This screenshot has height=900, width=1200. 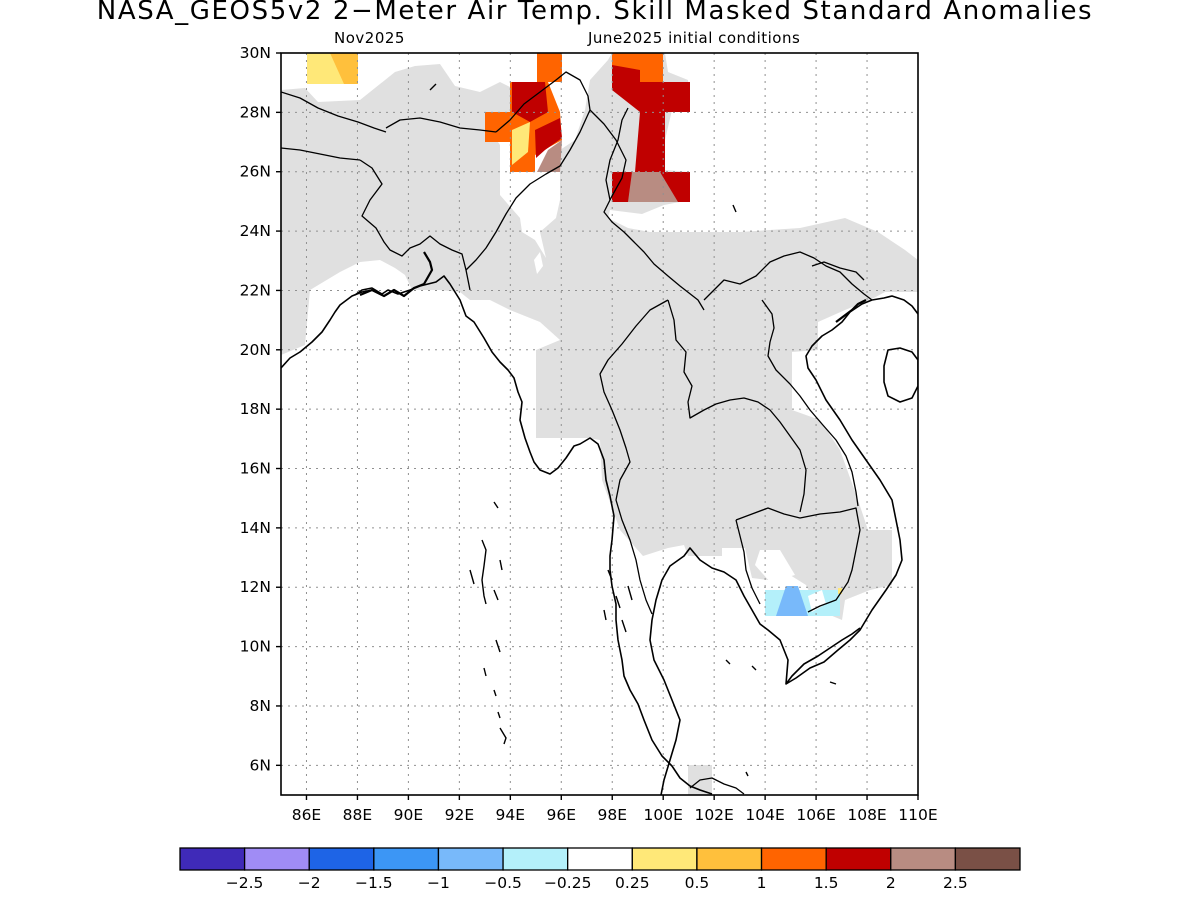 I want to click on initial-conditions-label: June2025 initial conditions, so click(x=694, y=38).